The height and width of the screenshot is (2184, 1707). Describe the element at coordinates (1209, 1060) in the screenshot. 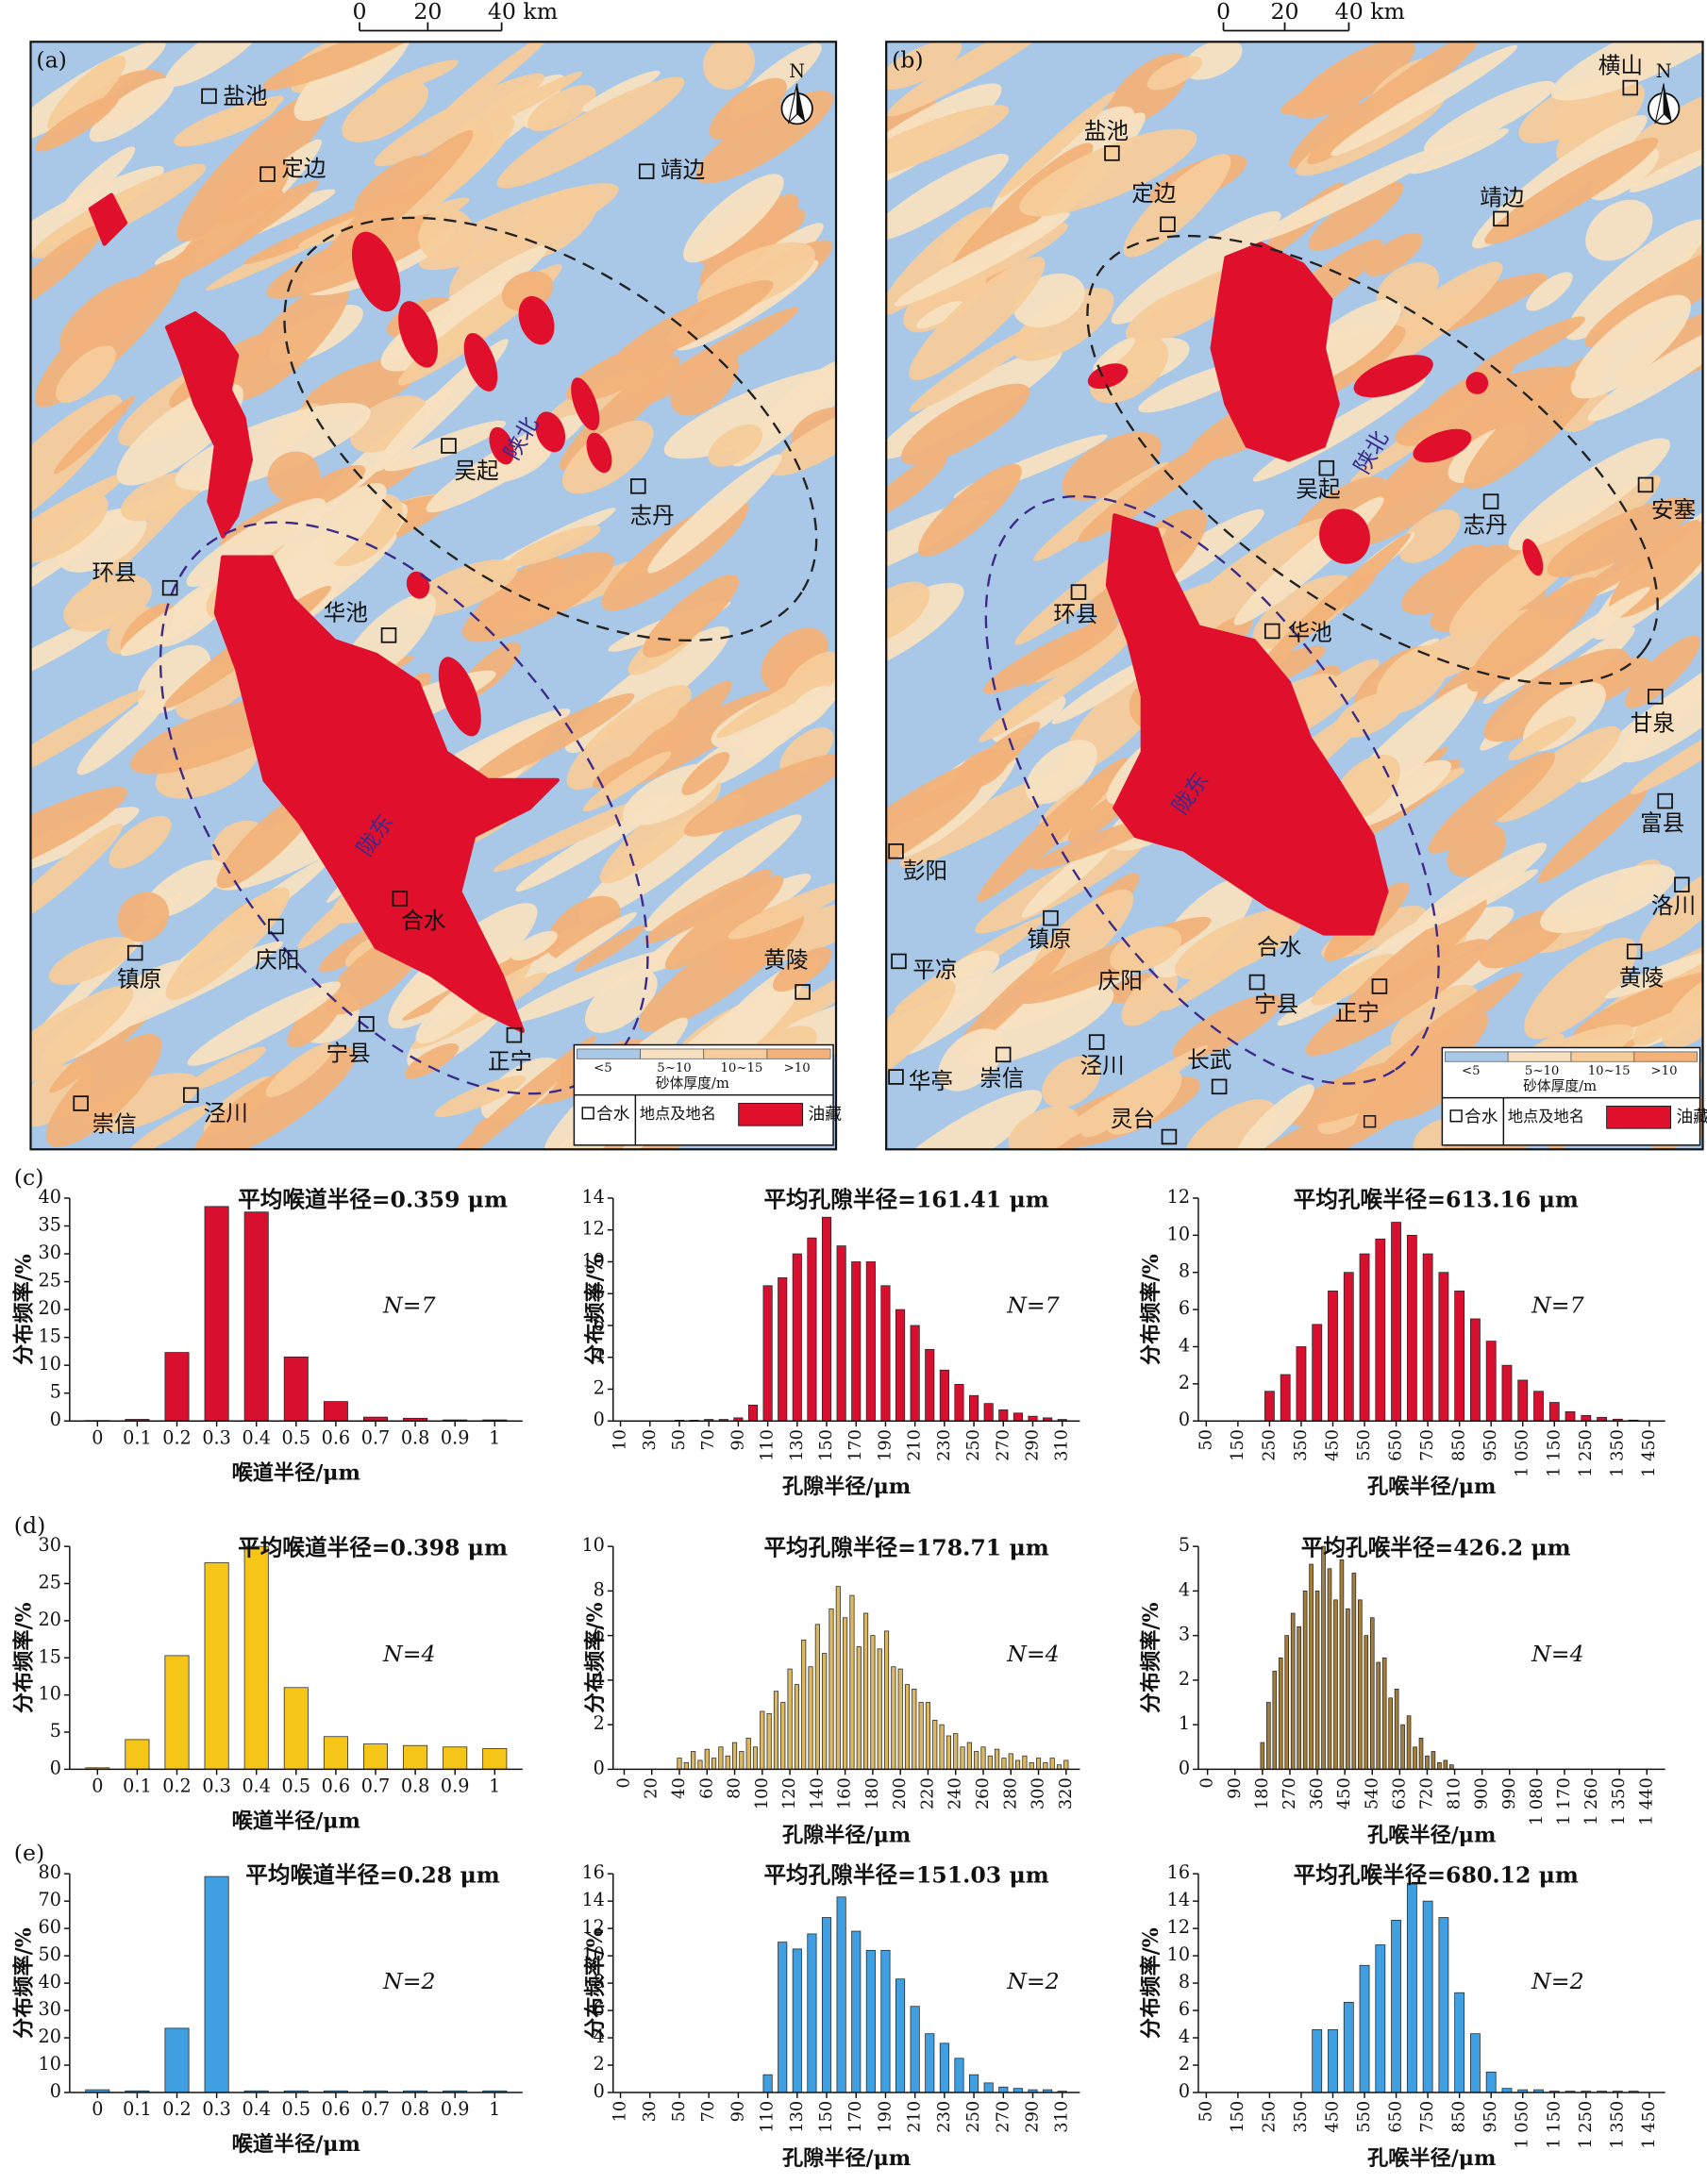

I see `place-label: 长武` at that location.